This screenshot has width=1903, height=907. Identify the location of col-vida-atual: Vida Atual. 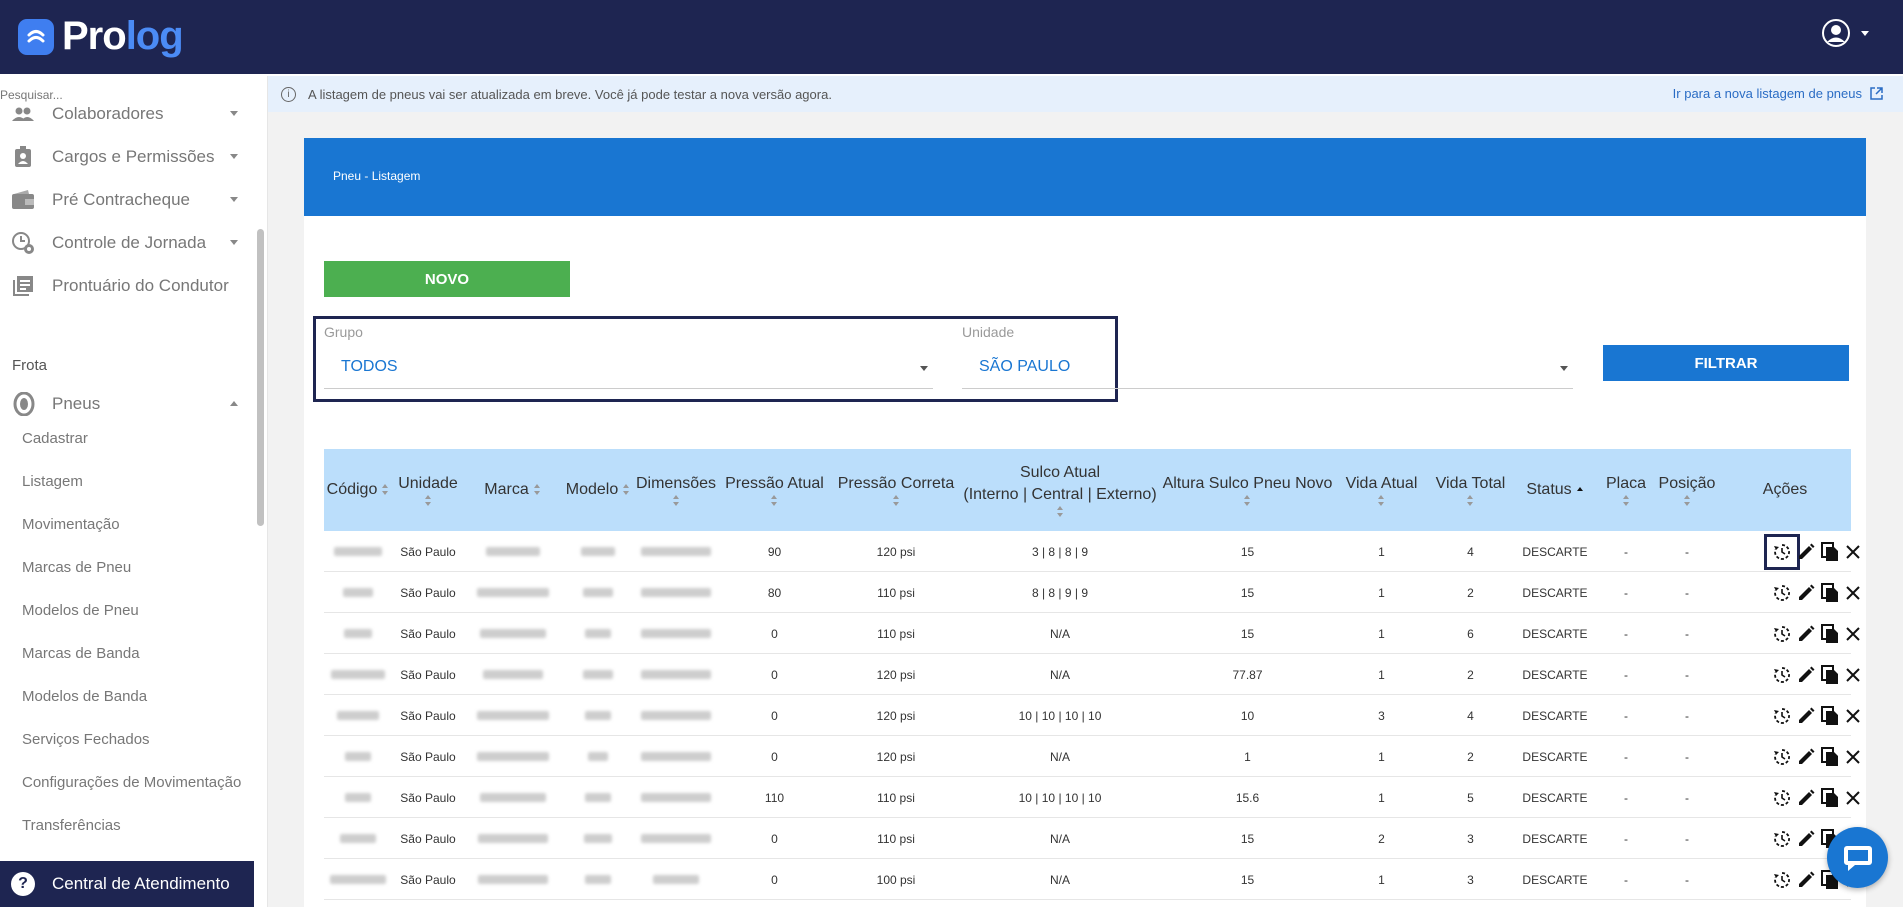
(1381, 490).